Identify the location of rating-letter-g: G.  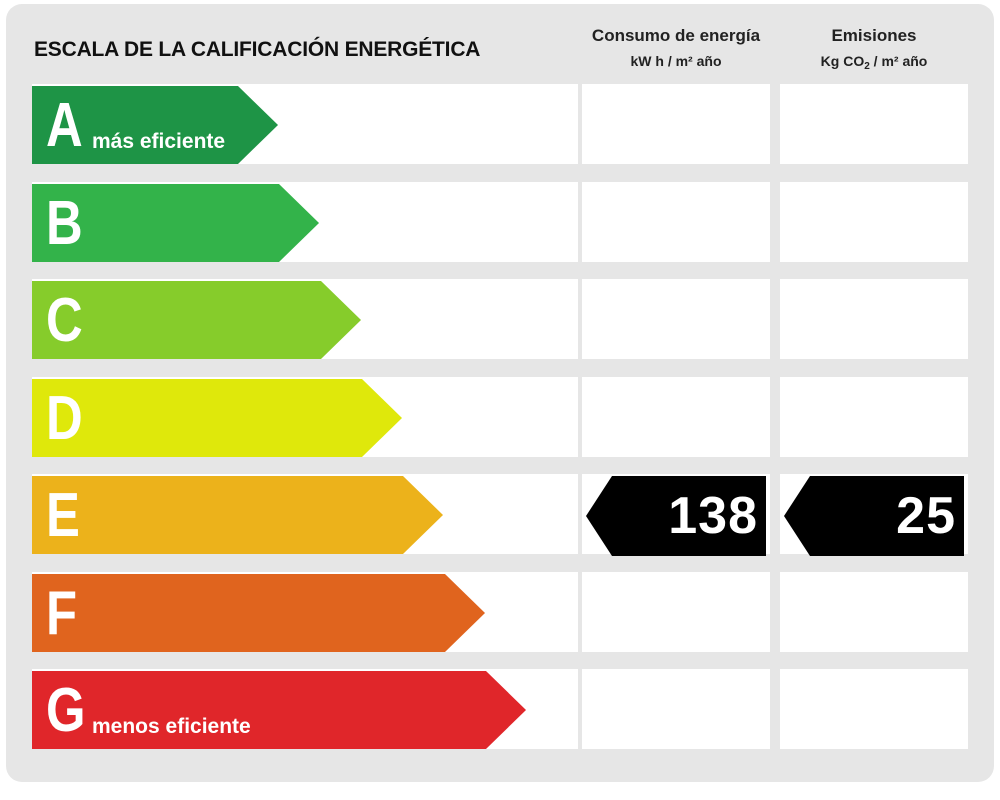
(66, 710).